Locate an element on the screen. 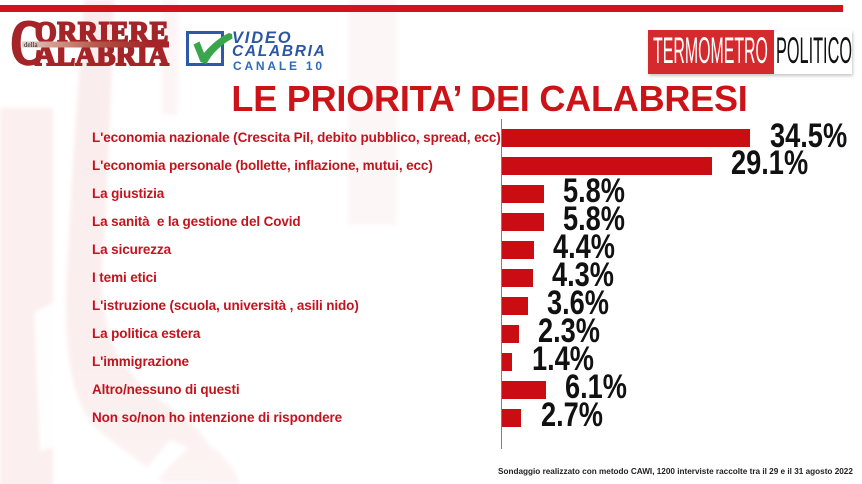  svg-text: della is located at coordinates (31, 45).